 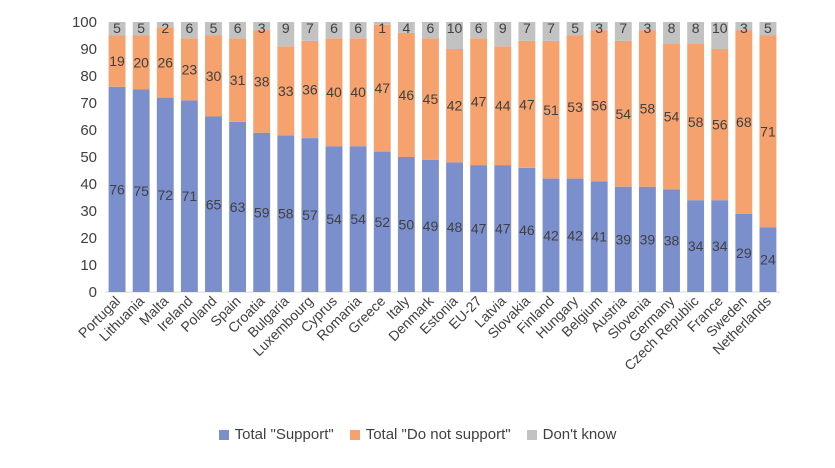 What do you see at coordinates (599, 237) in the screenshot?
I see `data-label: 41` at bounding box center [599, 237].